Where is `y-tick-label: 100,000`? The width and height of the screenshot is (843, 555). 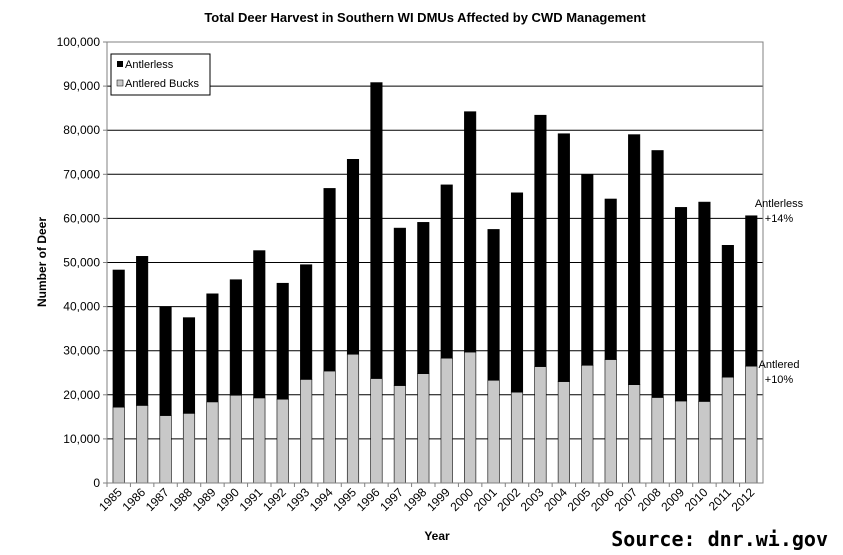 y-tick-label: 100,000 is located at coordinates (79, 42).